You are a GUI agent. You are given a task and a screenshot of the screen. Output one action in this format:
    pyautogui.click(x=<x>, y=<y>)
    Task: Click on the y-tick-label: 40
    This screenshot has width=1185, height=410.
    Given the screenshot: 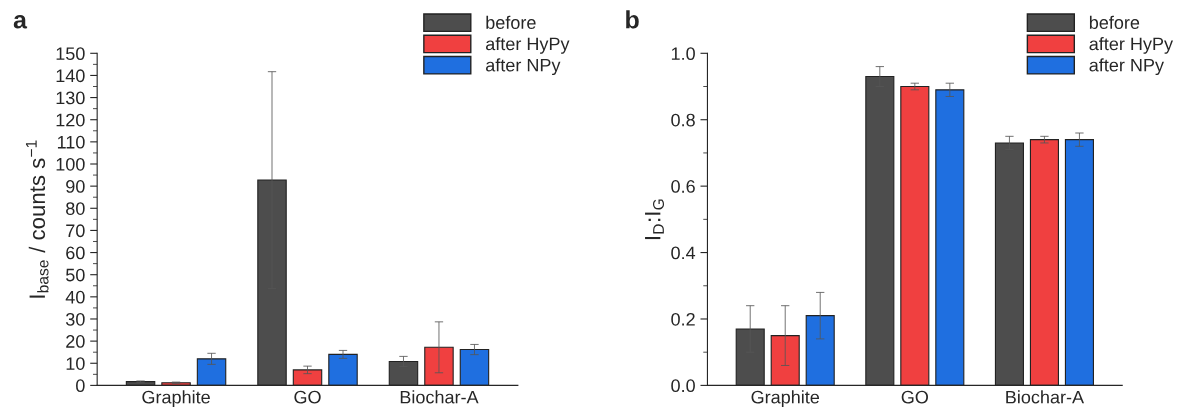 What is the action you would take?
    pyautogui.click(x=75, y=297)
    